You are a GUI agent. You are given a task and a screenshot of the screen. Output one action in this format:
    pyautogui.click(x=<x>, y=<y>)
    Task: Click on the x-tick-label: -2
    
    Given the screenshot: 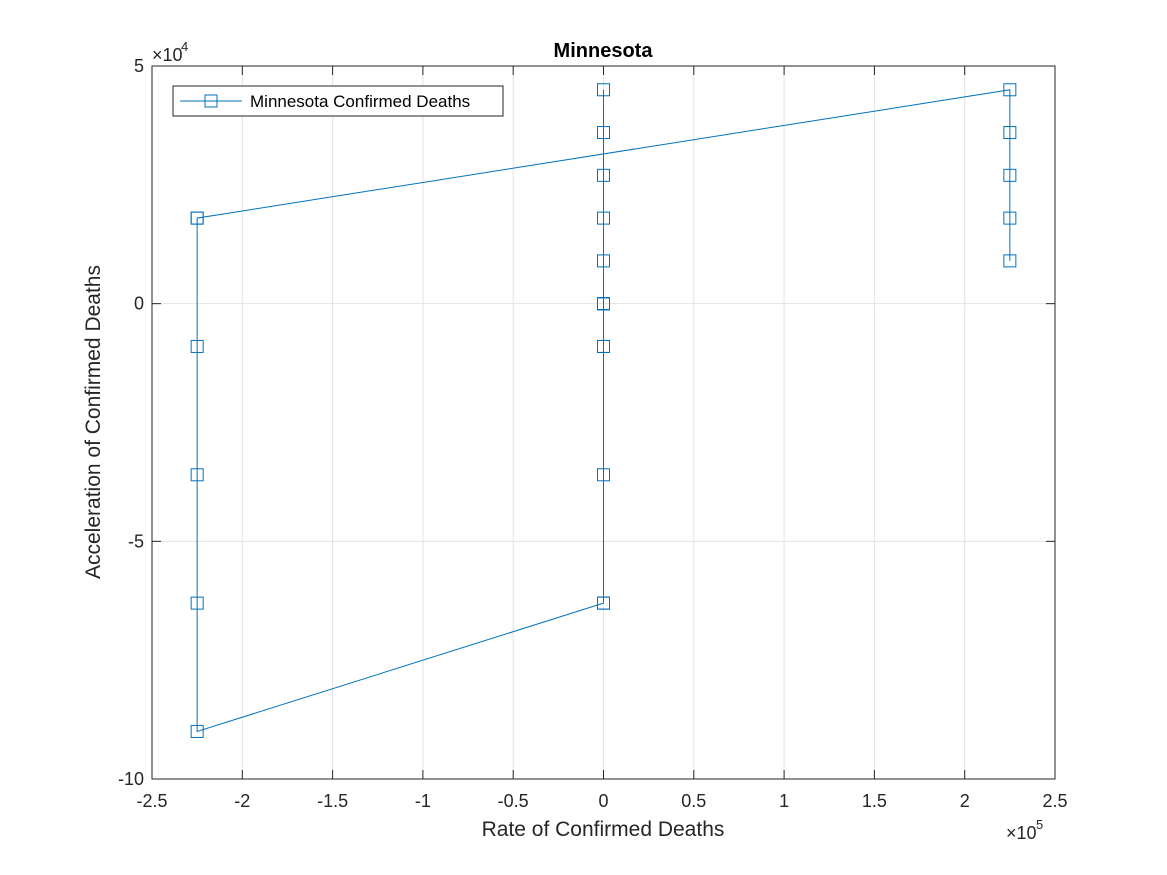 What is the action you would take?
    pyautogui.click(x=242, y=801)
    